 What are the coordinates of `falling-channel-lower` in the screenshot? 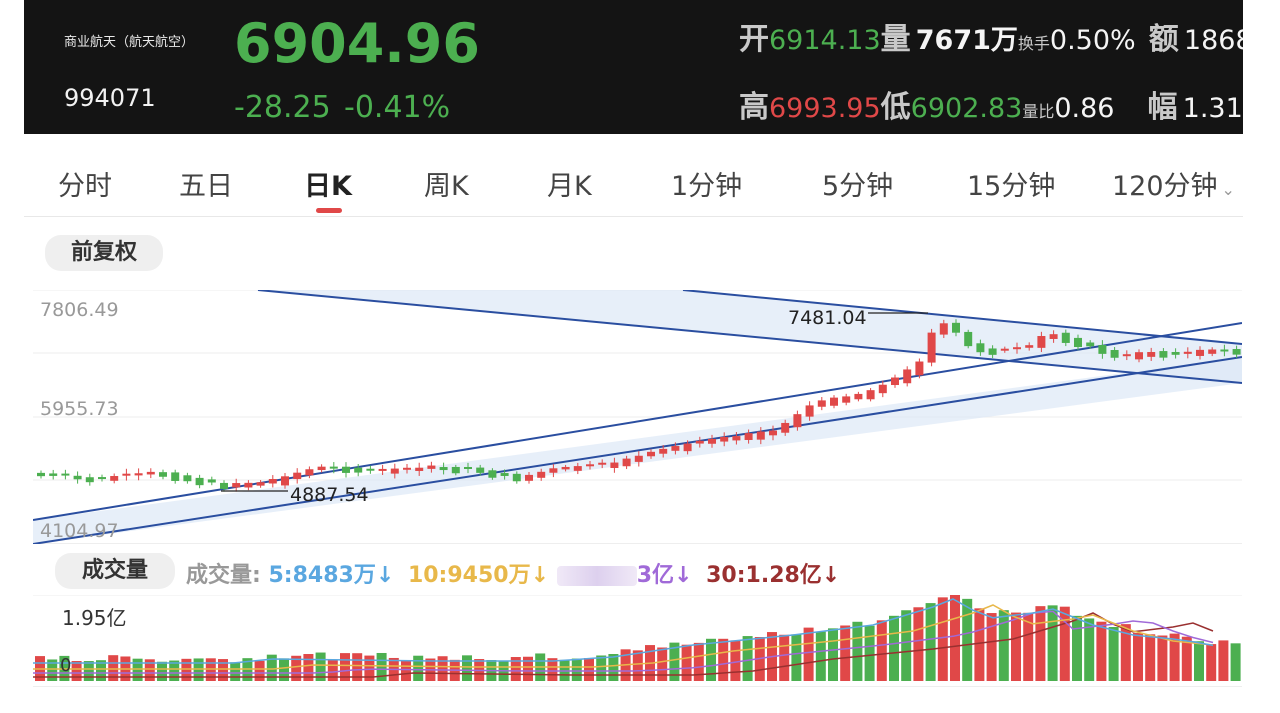 It's located at (750, 336).